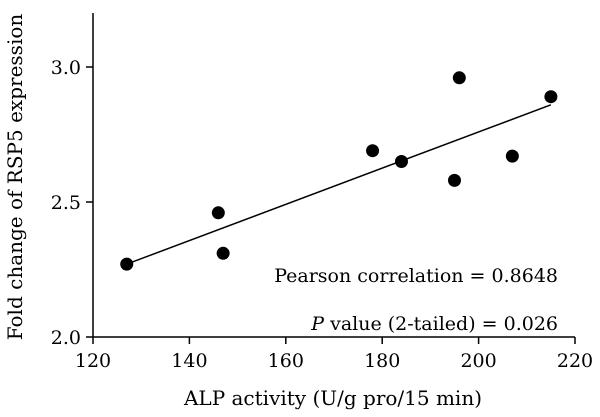 The height and width of the screenshot is (417, 600). Describe the element at coordinates (382, 361) in the screenshot. I see `x-tick-label: 180` at that location.